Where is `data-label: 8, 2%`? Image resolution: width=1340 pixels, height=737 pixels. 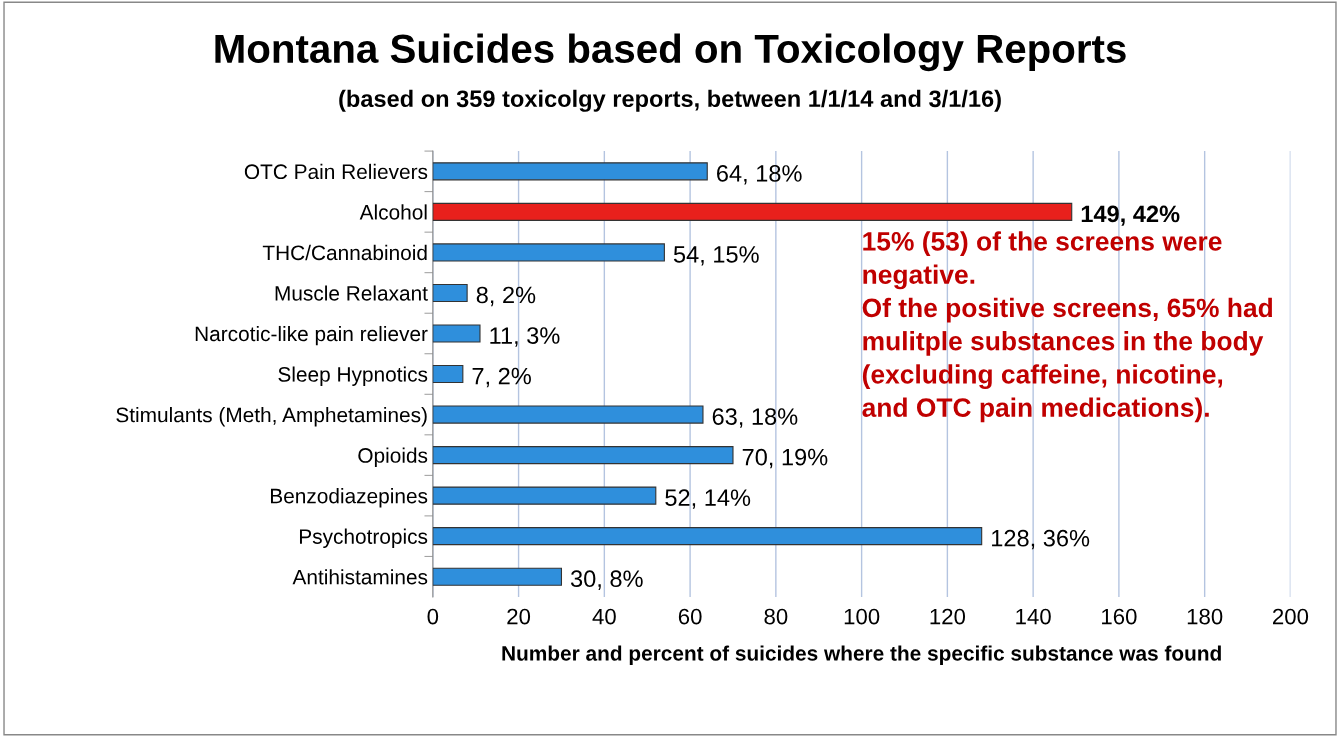 data-label: 8, 2% is located at coordinates (506, 296).